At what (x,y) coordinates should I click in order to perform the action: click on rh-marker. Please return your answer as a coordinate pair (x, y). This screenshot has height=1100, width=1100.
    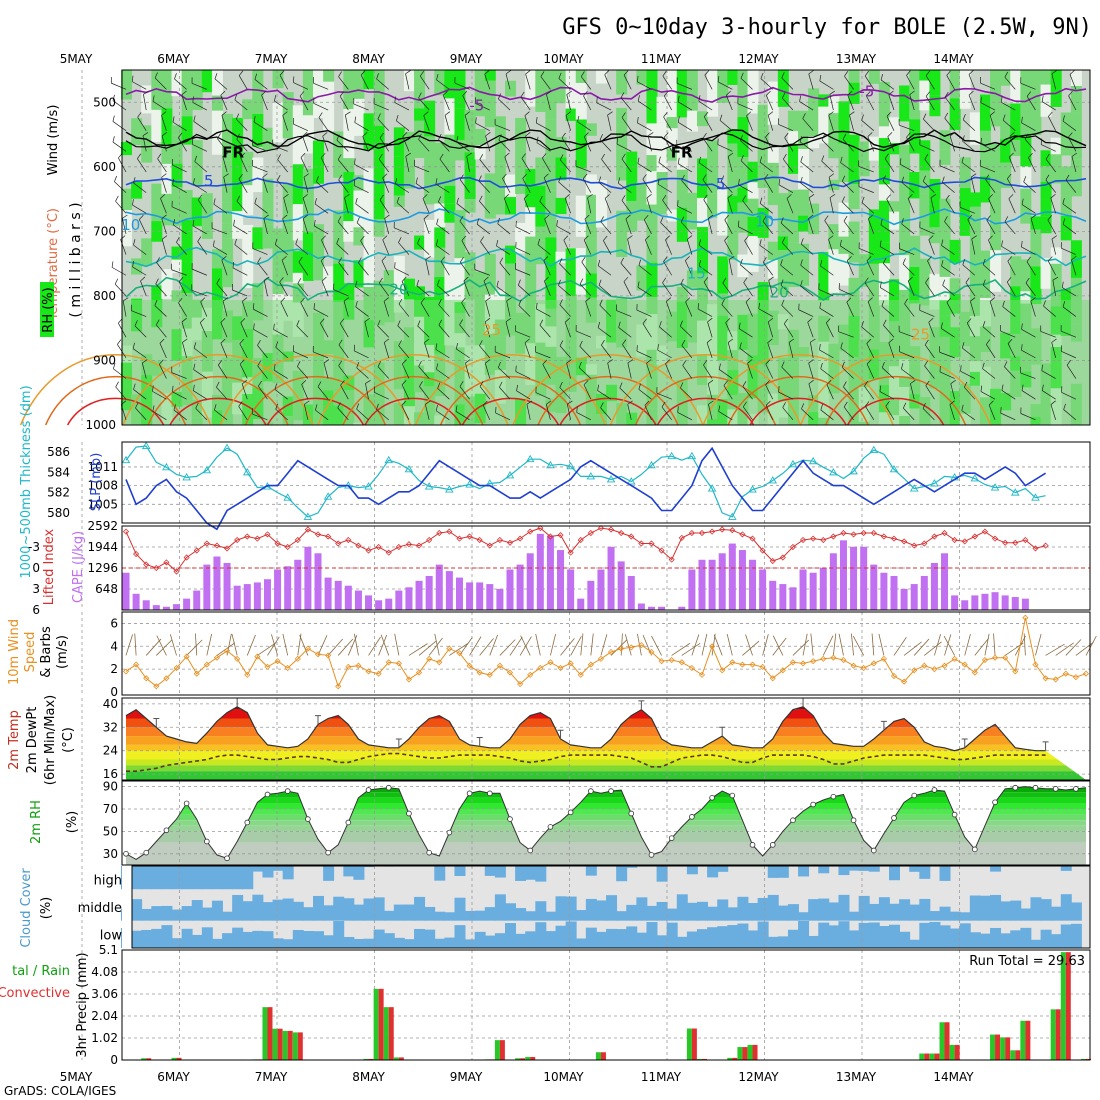
    Looking at the image, I should click on (894, 818).